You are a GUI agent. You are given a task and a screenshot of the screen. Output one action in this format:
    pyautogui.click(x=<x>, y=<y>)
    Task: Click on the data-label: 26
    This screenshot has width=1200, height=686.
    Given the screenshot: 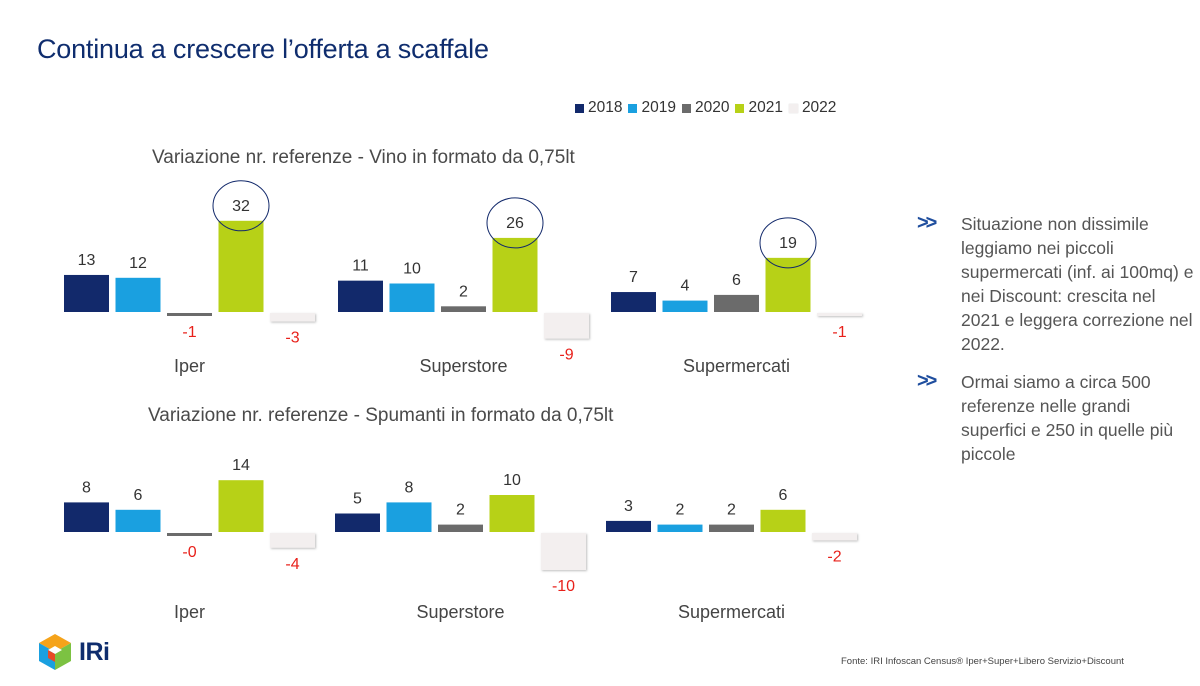 What is the action you would take?
    pyautogui.click(x=515, y=223)
    